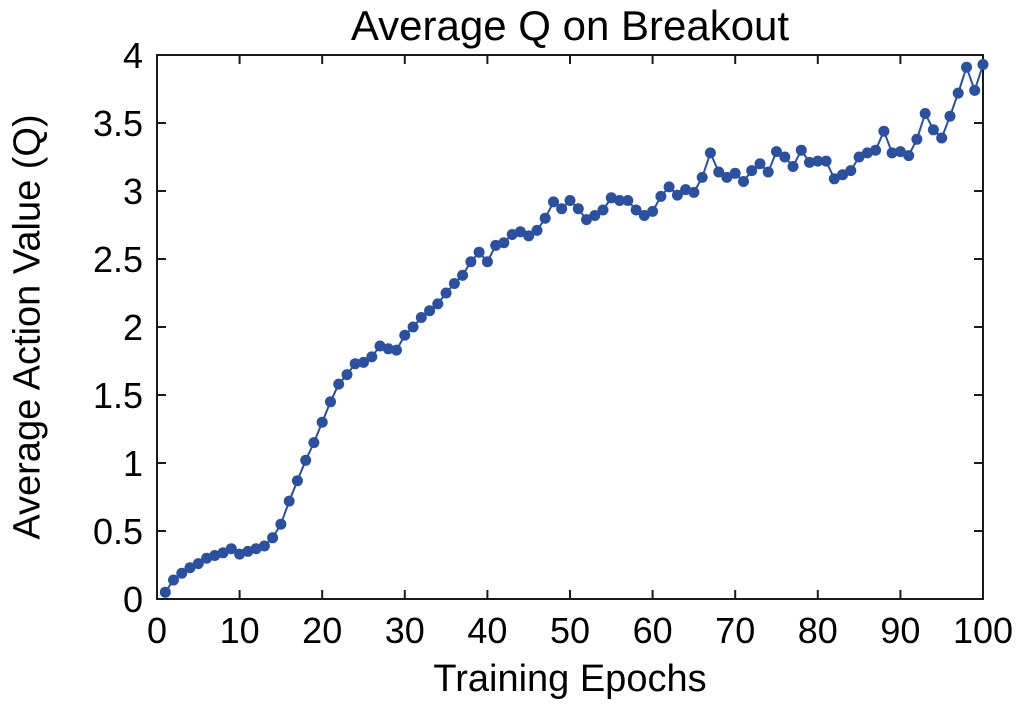 This screenshot has height=709, width=1034. I want to click on x-tick-label: 0, so click(157, 630).